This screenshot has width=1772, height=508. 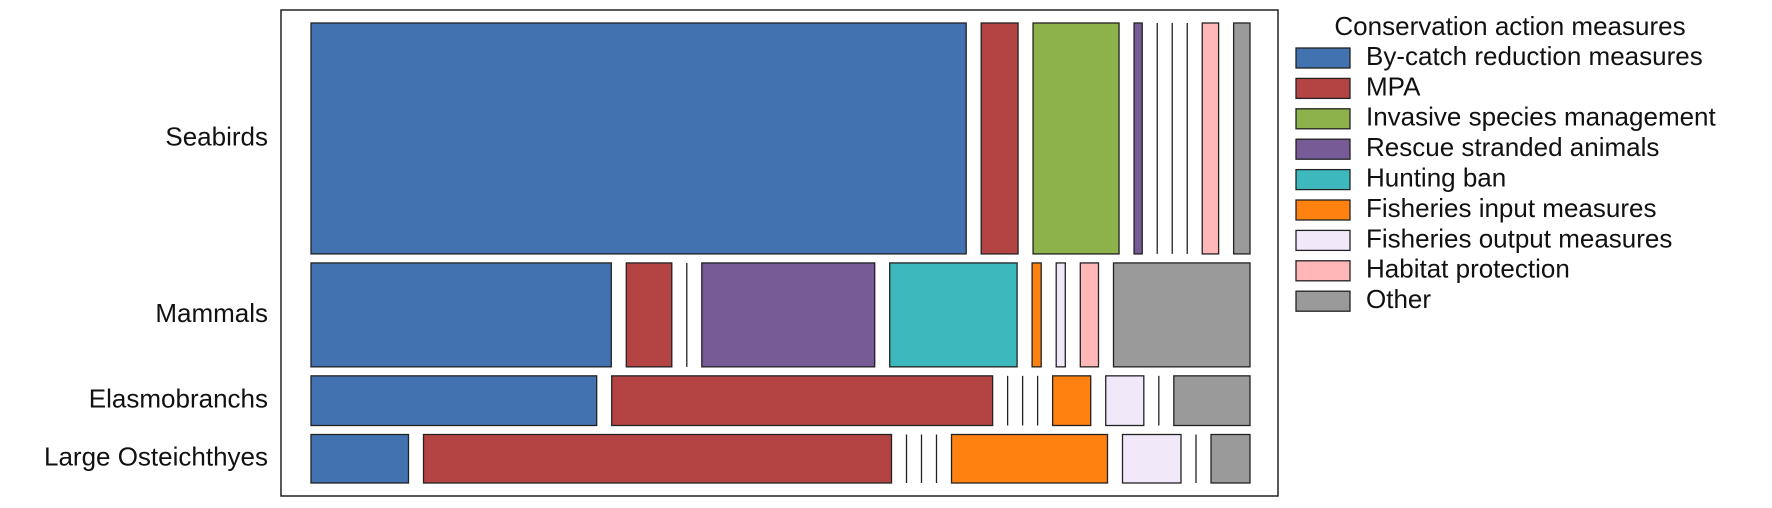 I want to click on legend-label: By-catch reduction measures, so click(x=1534, y=56).